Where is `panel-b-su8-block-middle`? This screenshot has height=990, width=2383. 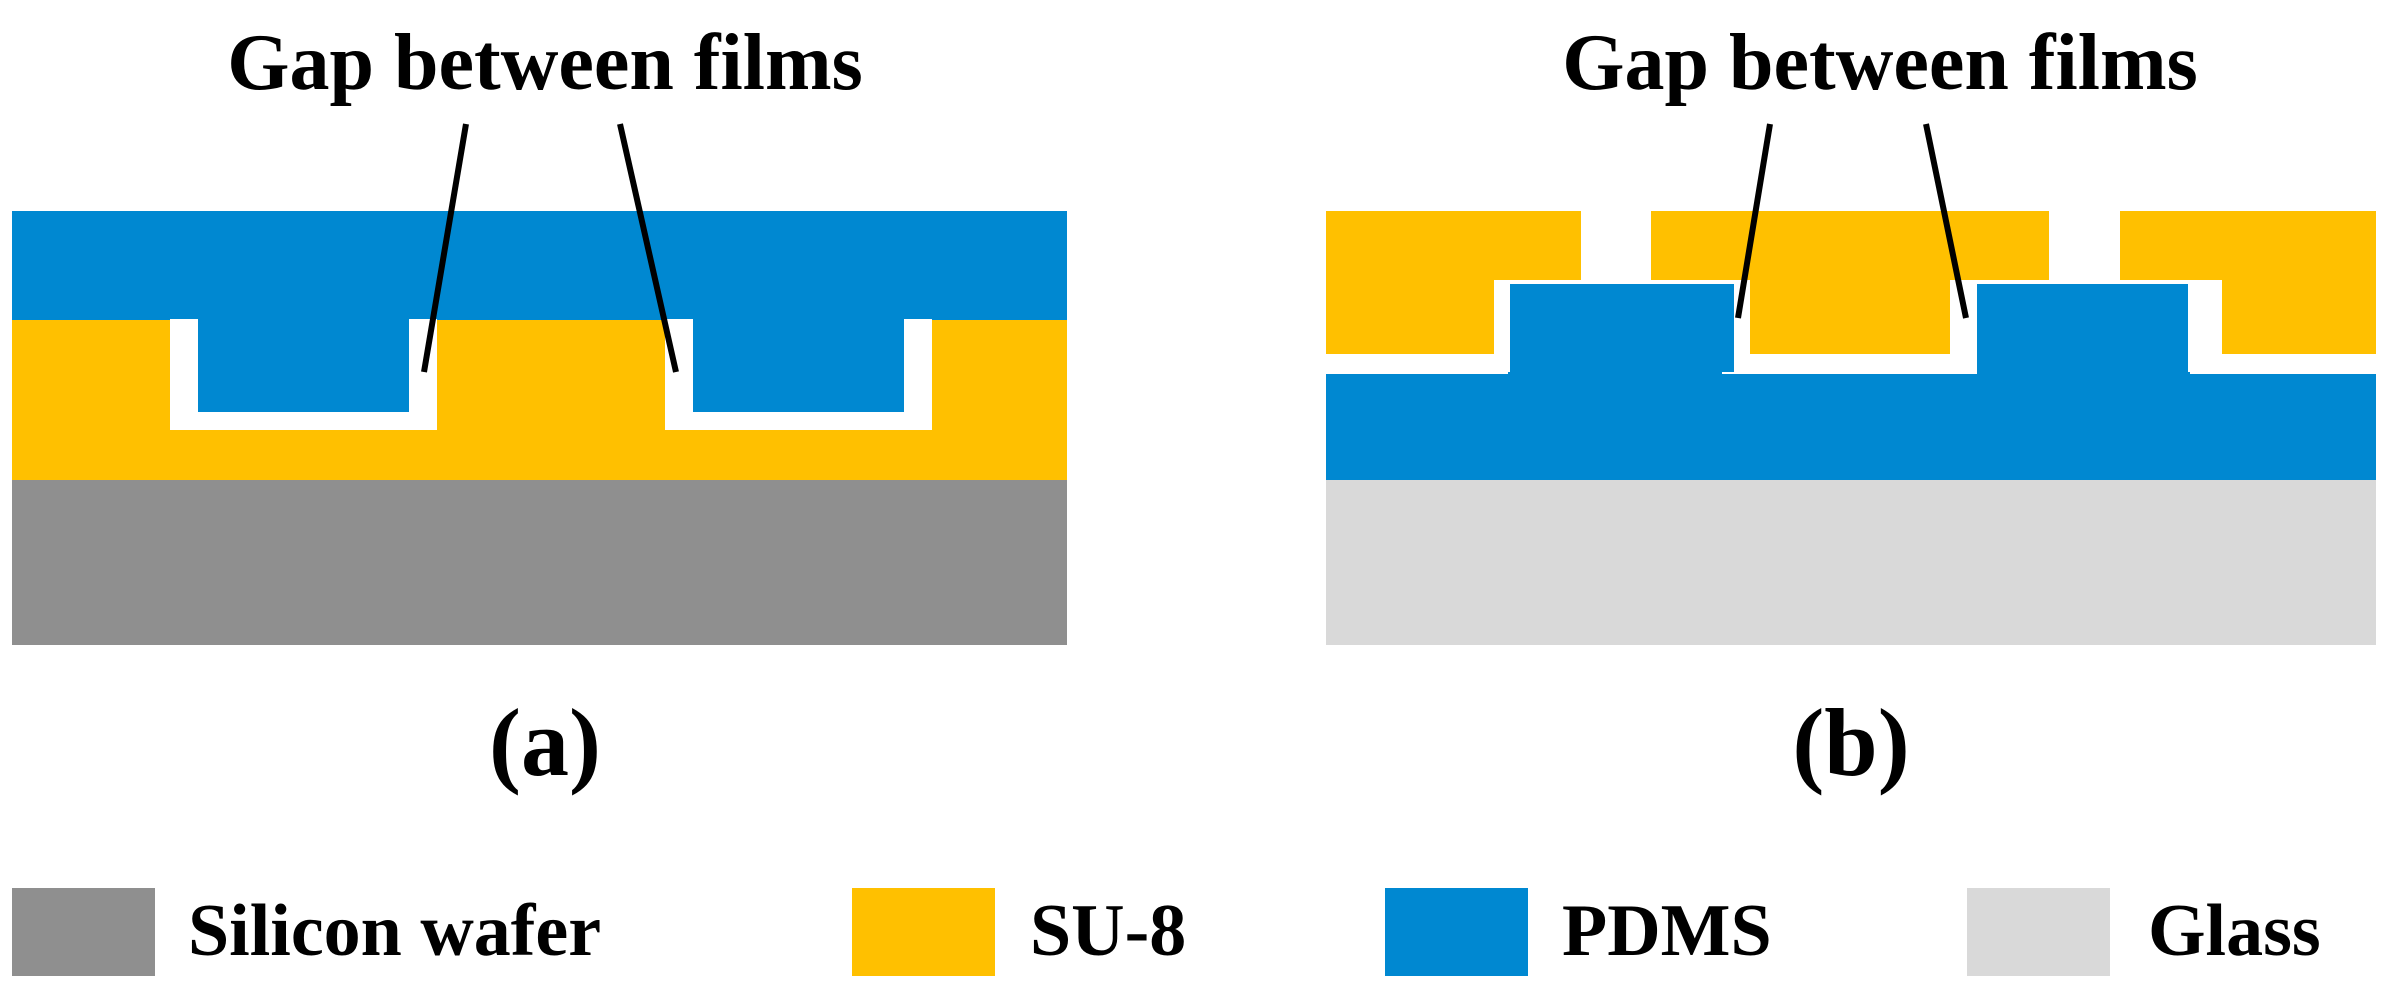 panel-b-su8-block-middle is located at coordinates (1850, 282).